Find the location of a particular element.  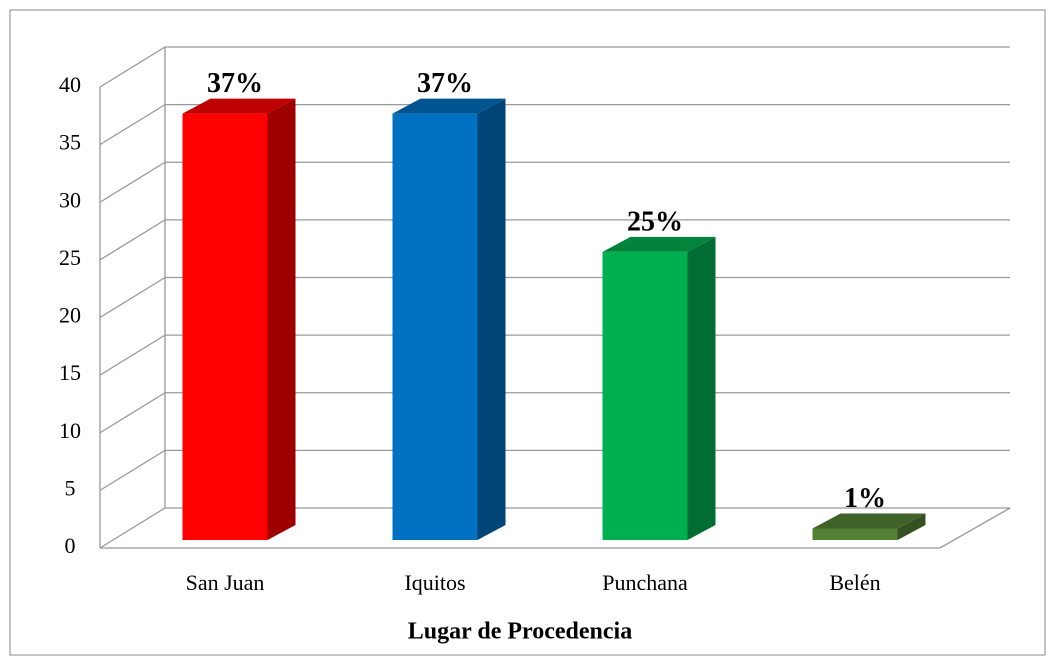

y-tick-label: 10 is located at coordinates (70, 430).